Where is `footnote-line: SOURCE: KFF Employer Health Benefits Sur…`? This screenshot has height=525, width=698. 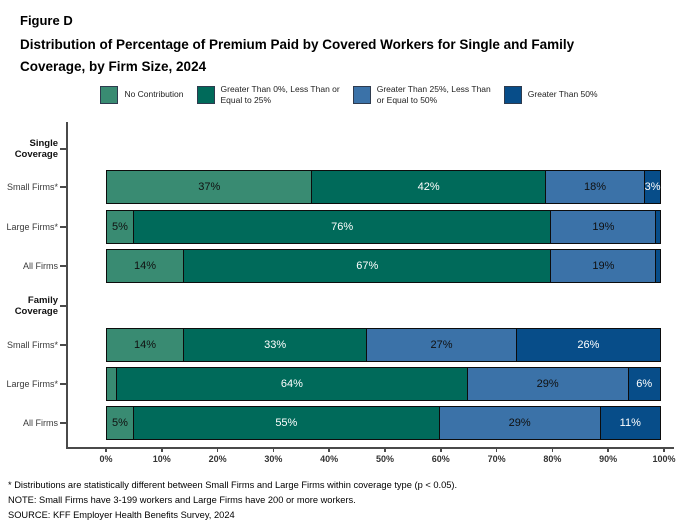 footnote-line: SOURCE: KFF Employer Health Benefits Sur… is located at coordinates (121, 515).